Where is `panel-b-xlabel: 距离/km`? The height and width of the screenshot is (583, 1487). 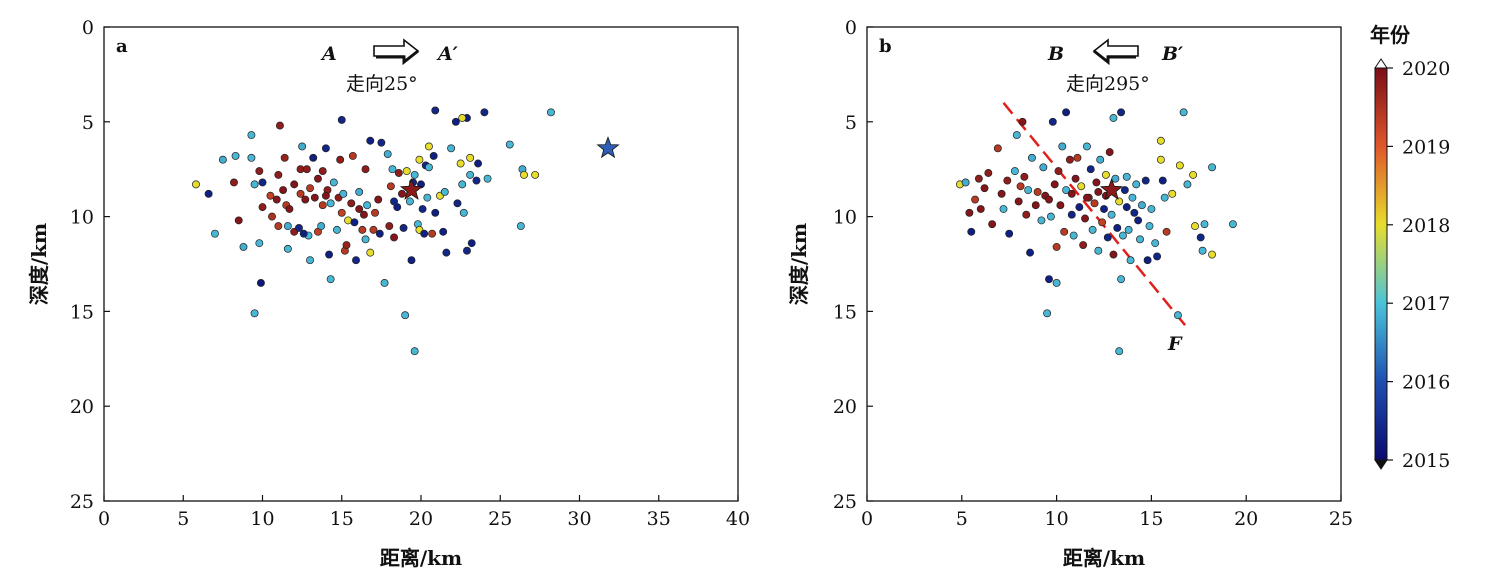
panel-b-xlabel: 距离/km is located at coordinates (1104, 558).